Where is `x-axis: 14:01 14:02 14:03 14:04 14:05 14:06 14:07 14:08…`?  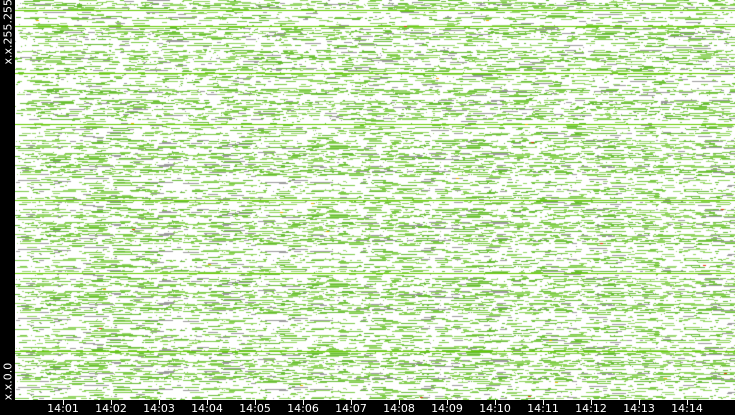
x-axis: 14:01 14:02 14:03 14:04 14:05 14:06 14:07 14:08… is located at coordinates (375, 407).